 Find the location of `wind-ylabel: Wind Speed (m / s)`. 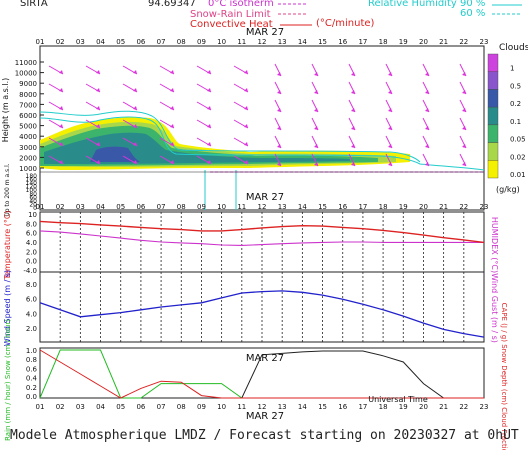

wind-ylabel: Wind Speed (m / s) is located at coordinates (7, 308).